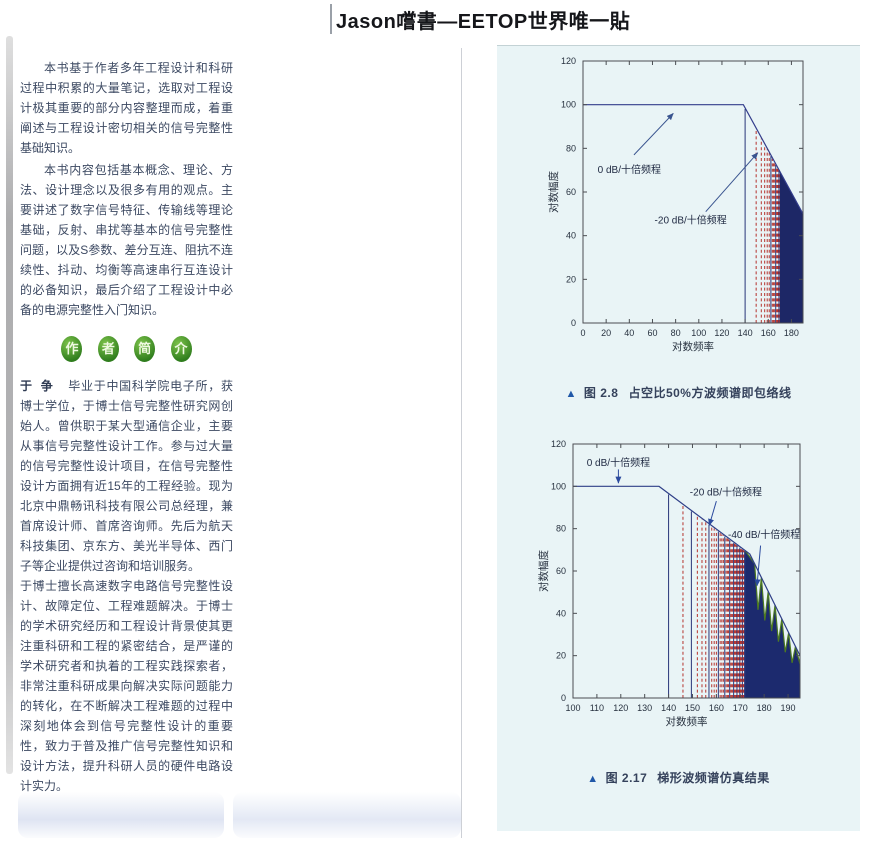  Describe the element at coordinates (72, 349) in the screenshot. I see `author-badge-char-1: 作` at that location.